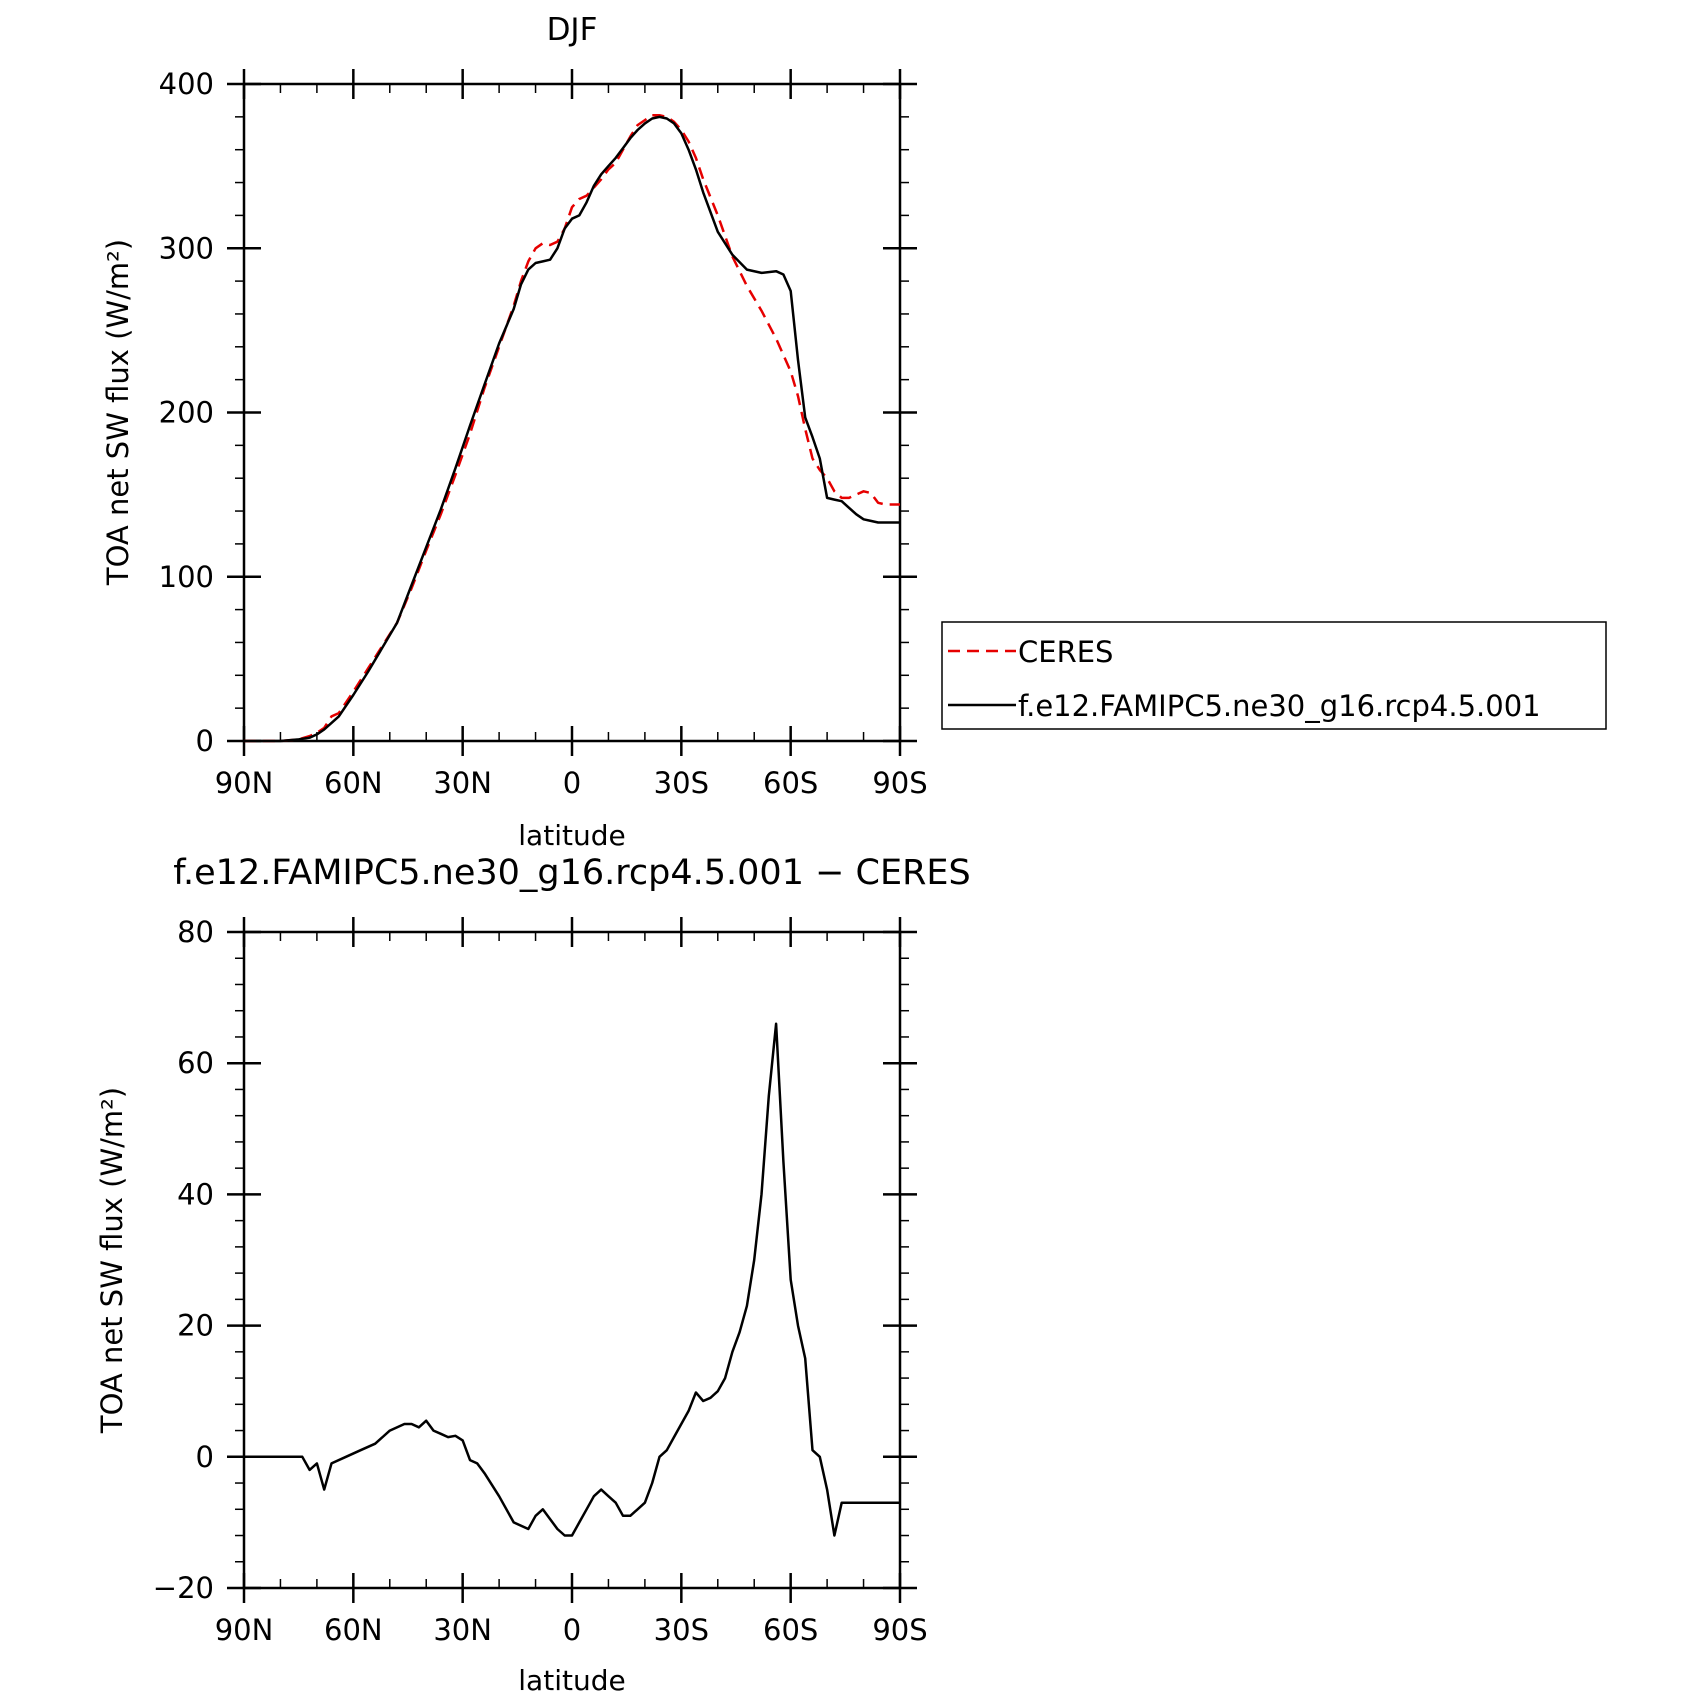 Image resolution: width=1691 pixels, height=1691 pixels. I want to click on y-tick-label: 40, so click(195, 1194).